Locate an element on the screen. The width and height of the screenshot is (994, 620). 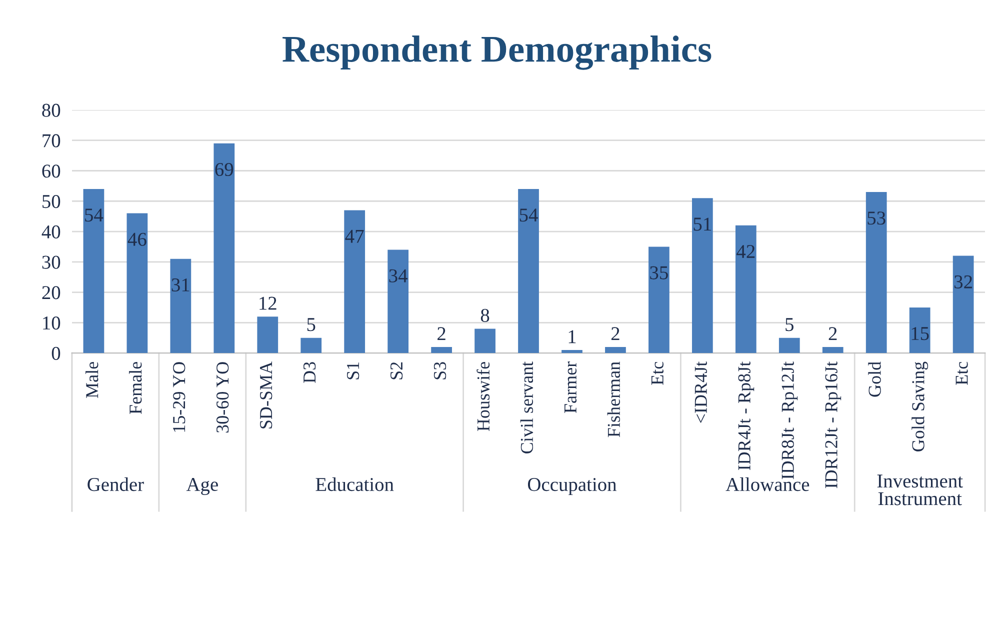
y-tick-label: 20 is located at coordinates (51, 293).